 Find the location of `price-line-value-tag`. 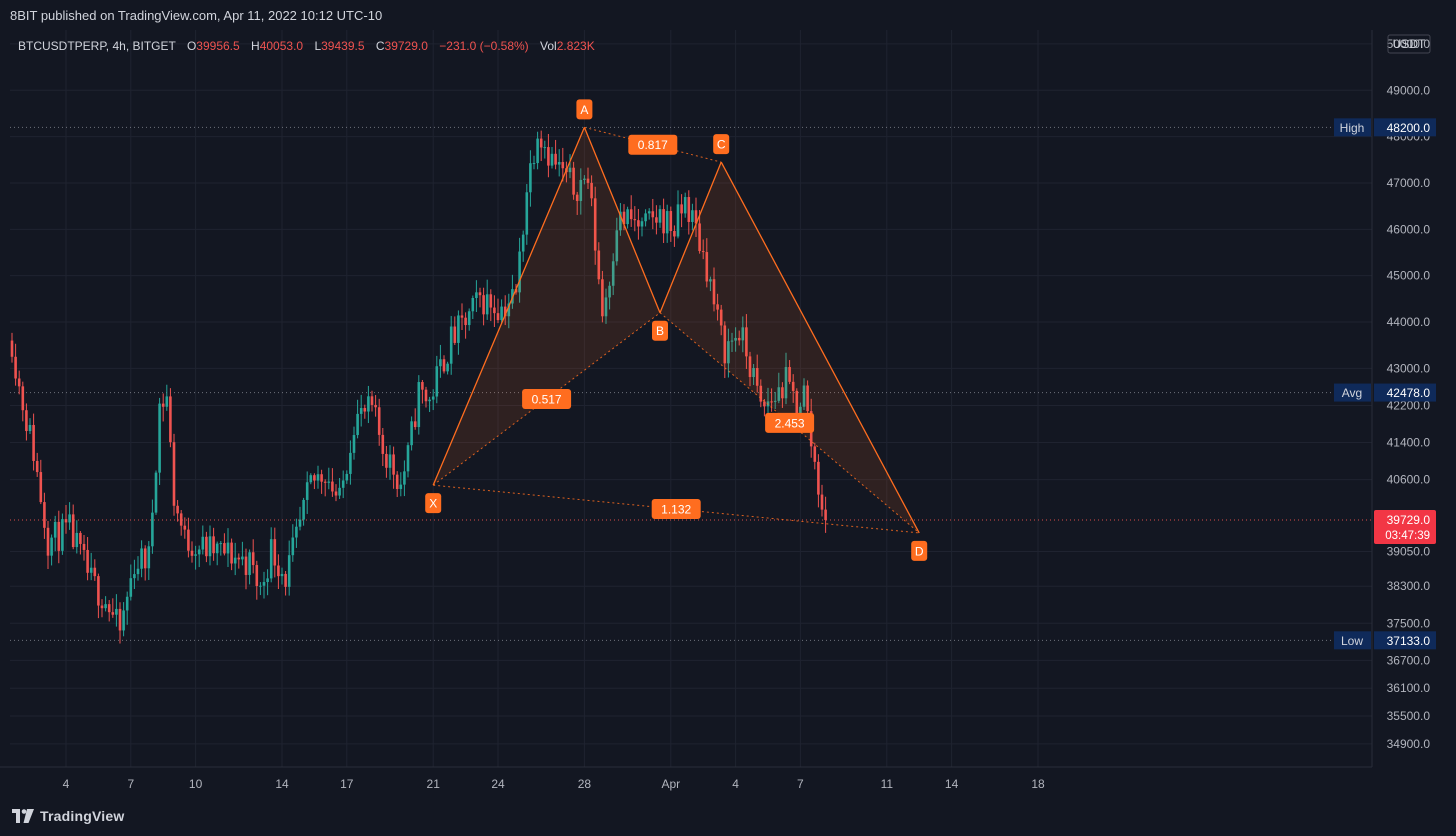

price-line-value-tag is located at coordinates (1405, 392).